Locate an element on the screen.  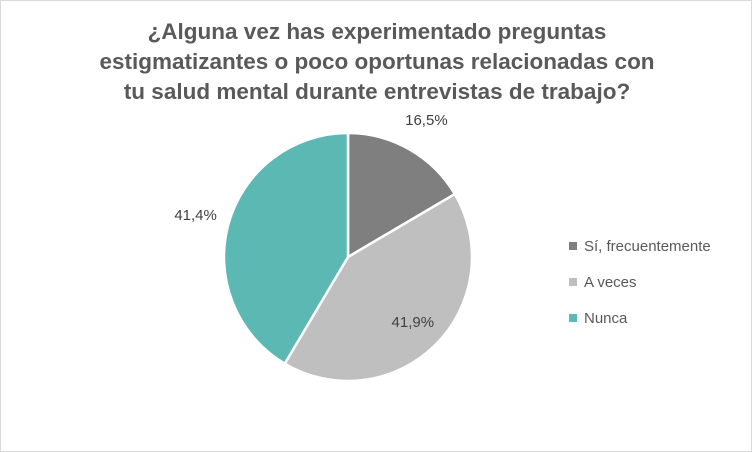
data-label: 41,4% is located at coordinates (195, 215).